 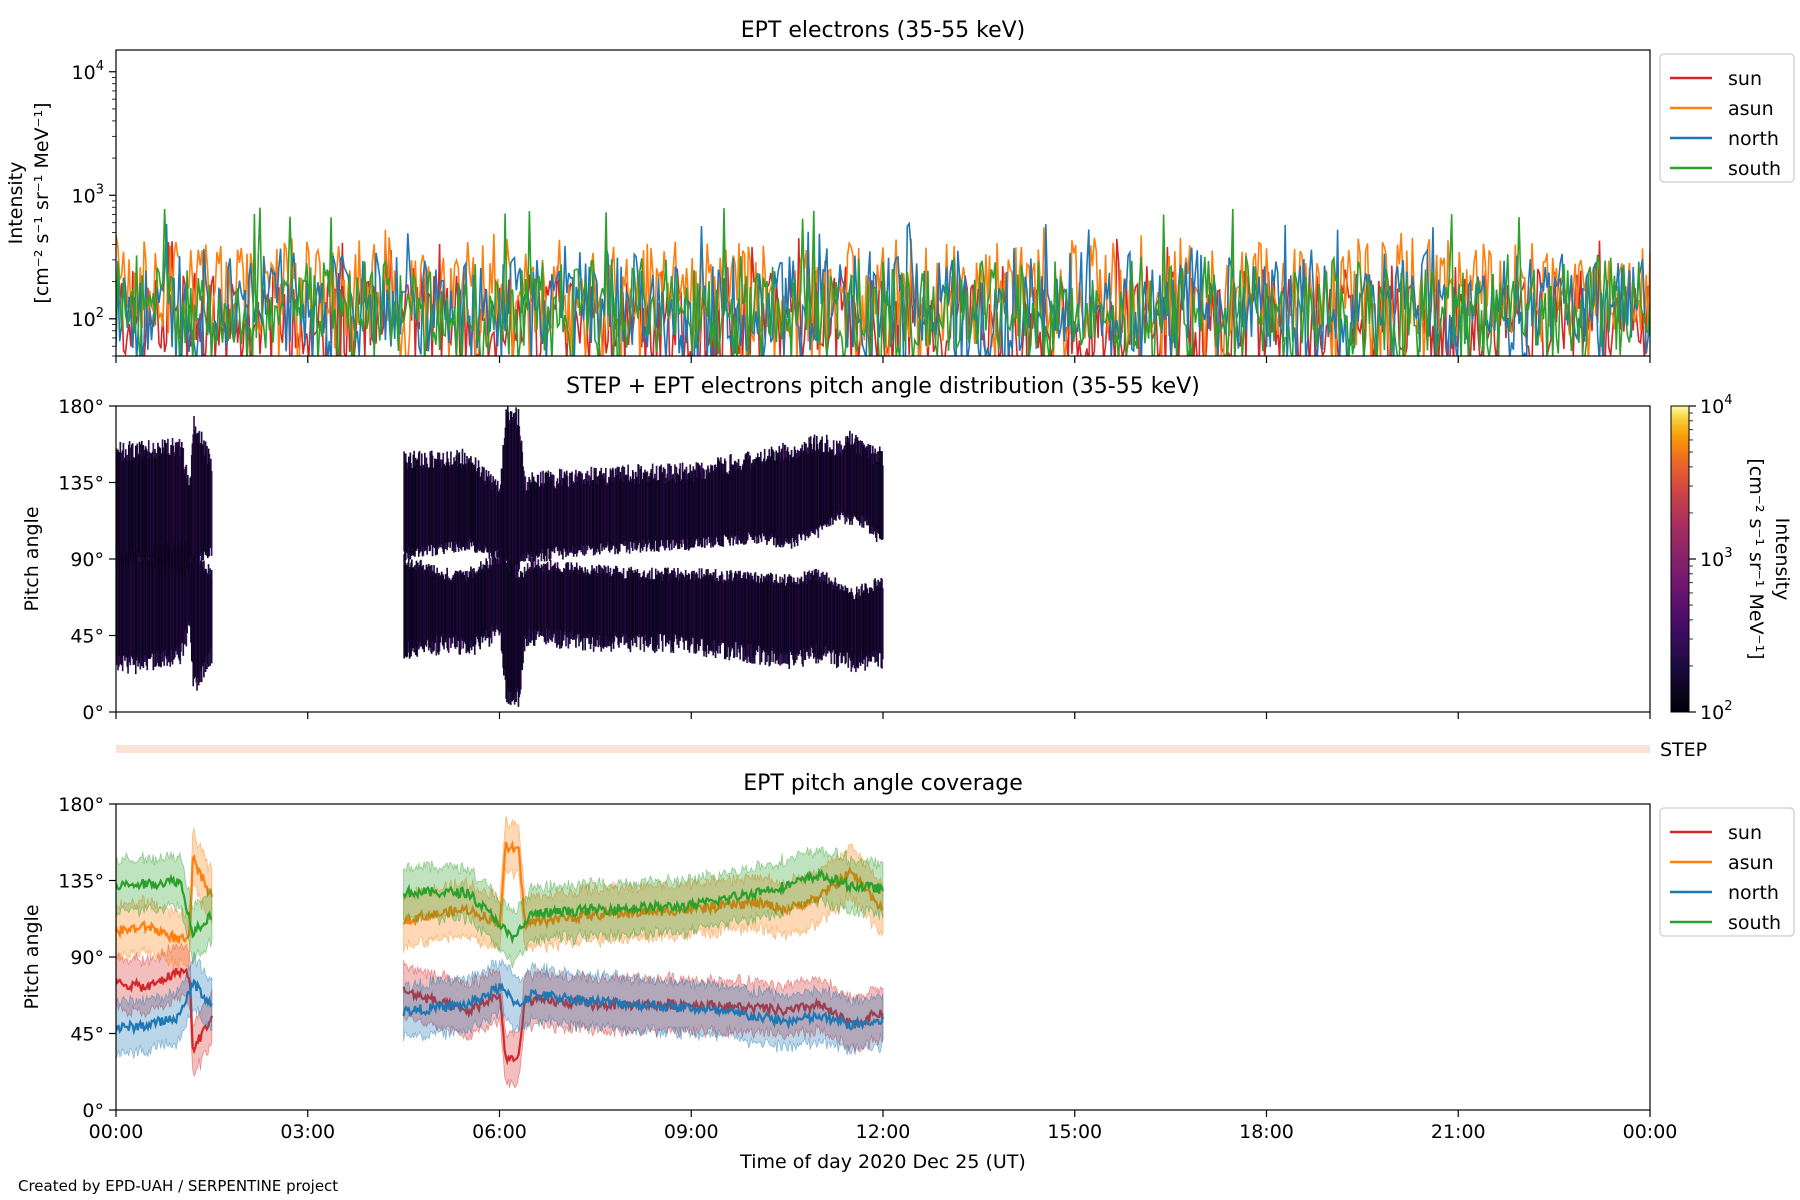 What do you see at coordinates (883, 783) in the screenshot?
I see `panel3-title: EPT pitch angle coverage` at bounding box center [883, 783].